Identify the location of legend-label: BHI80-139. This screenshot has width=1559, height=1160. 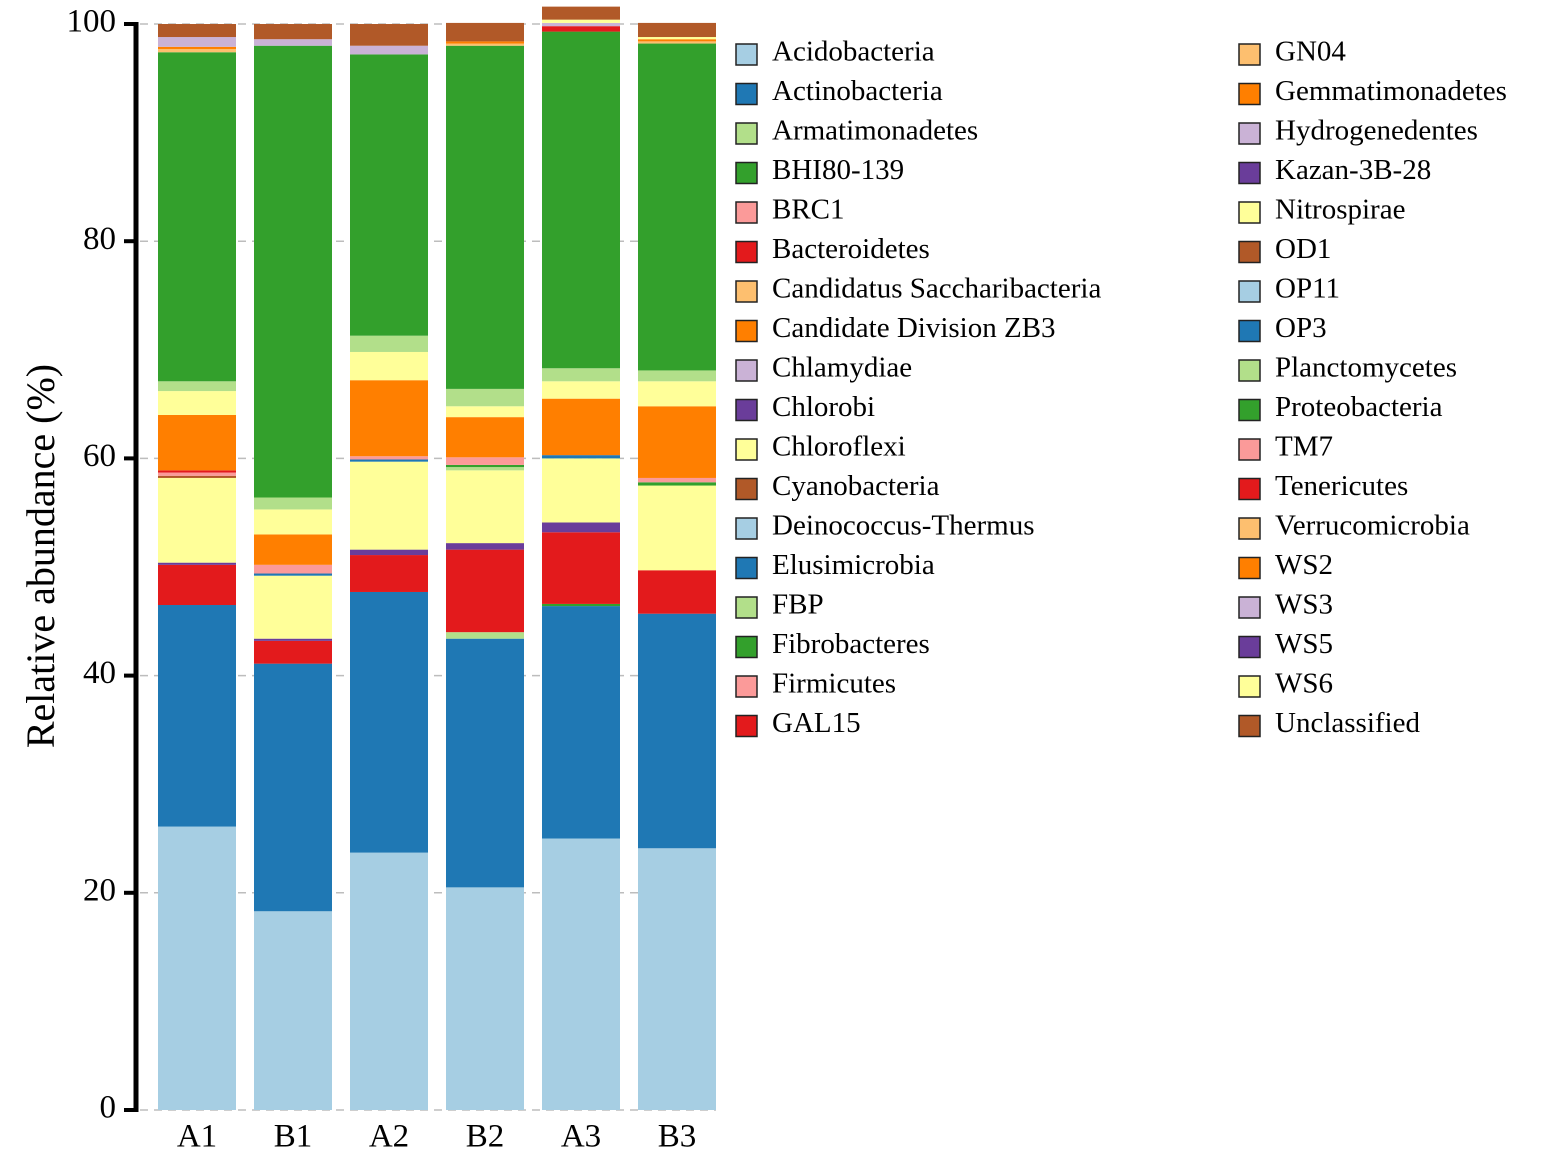
(838, 170).